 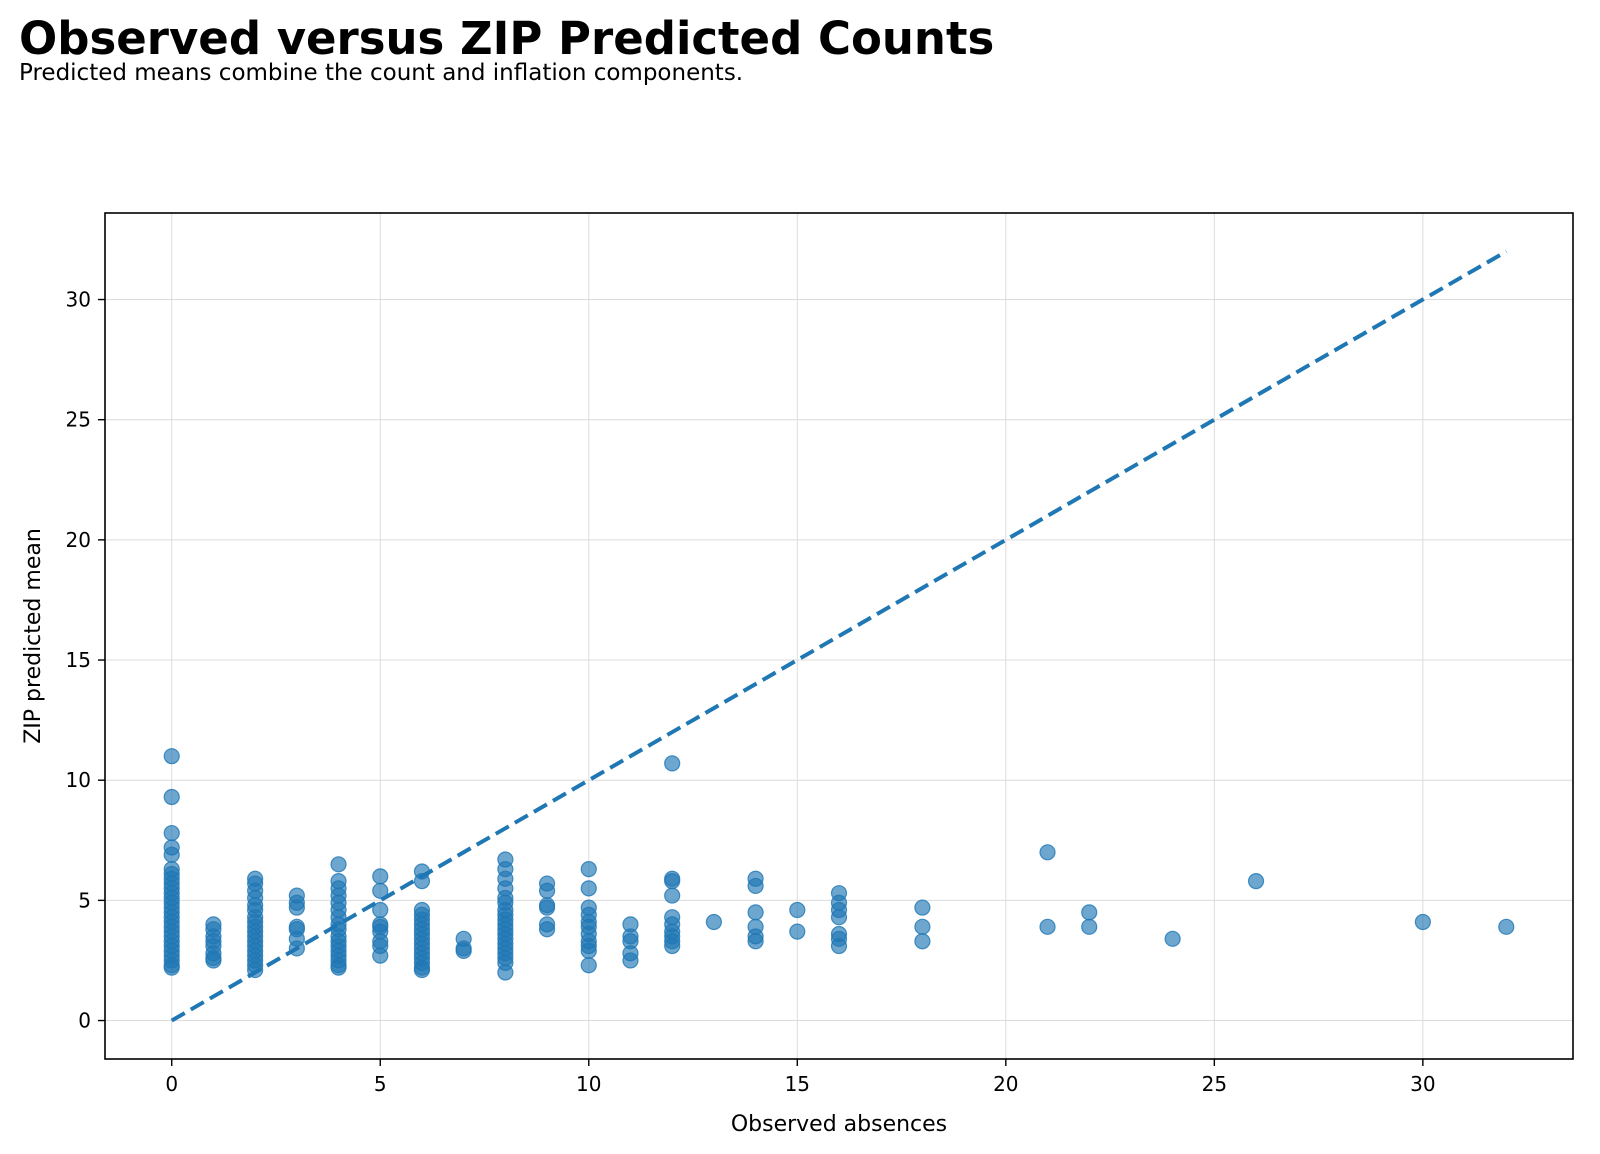 I want to click on y-tick-label: 5, so click(x=84, y=900).